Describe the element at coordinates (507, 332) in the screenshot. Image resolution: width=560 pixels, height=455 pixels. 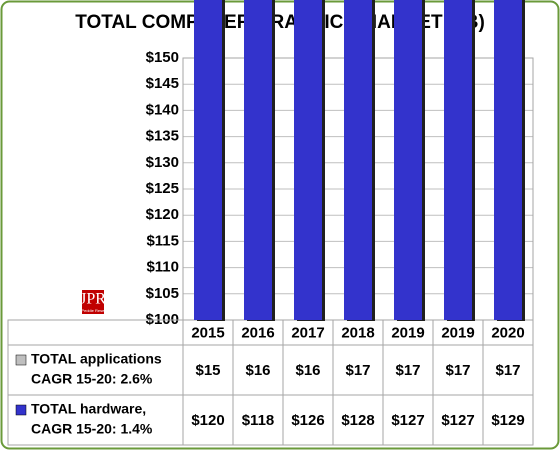
I see `x-tick-label: 2020` at that location.